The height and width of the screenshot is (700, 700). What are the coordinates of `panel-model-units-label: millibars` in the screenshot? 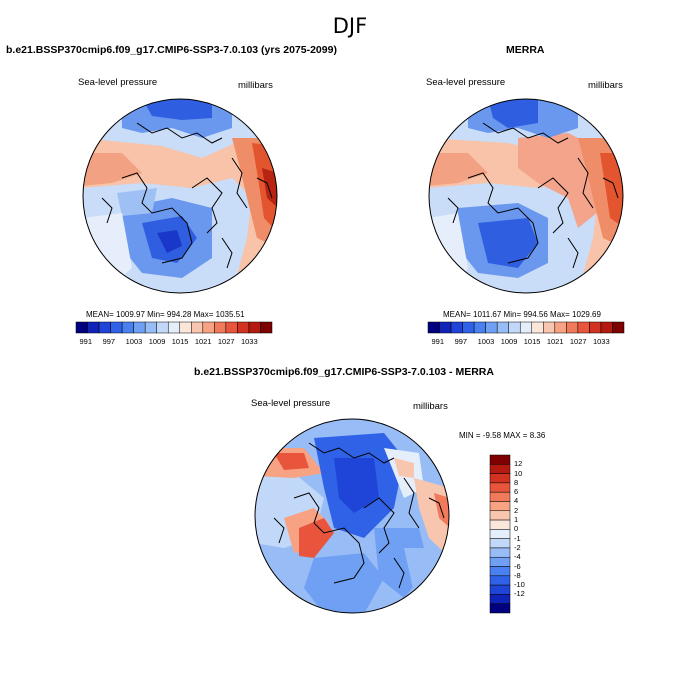 It's located at (255, 85).